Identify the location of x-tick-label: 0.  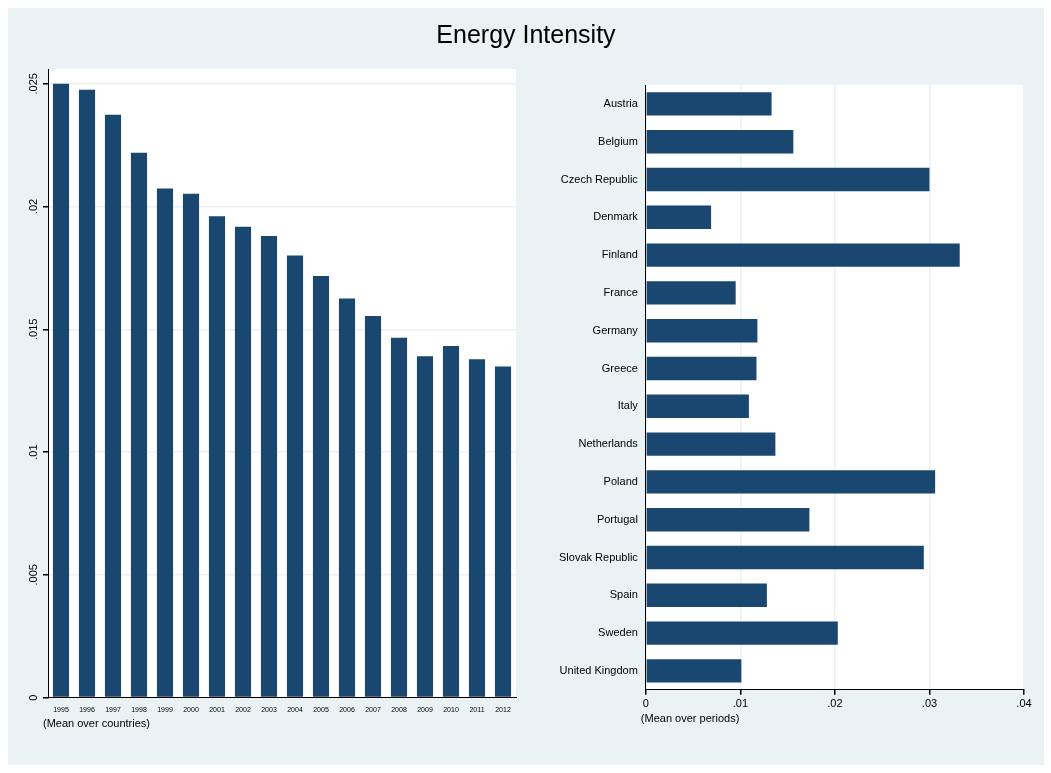
(645, 703).